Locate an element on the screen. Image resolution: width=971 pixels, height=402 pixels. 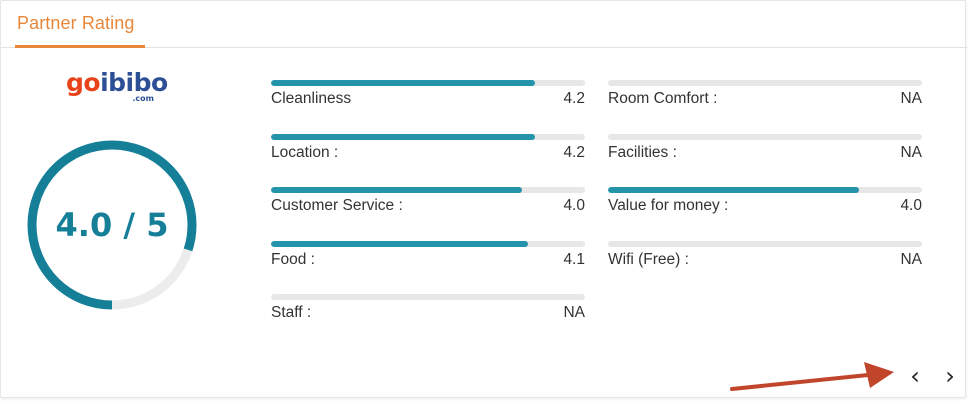
rating-metric: Cleanliness 4.2 is located at coordinates (428, 100).